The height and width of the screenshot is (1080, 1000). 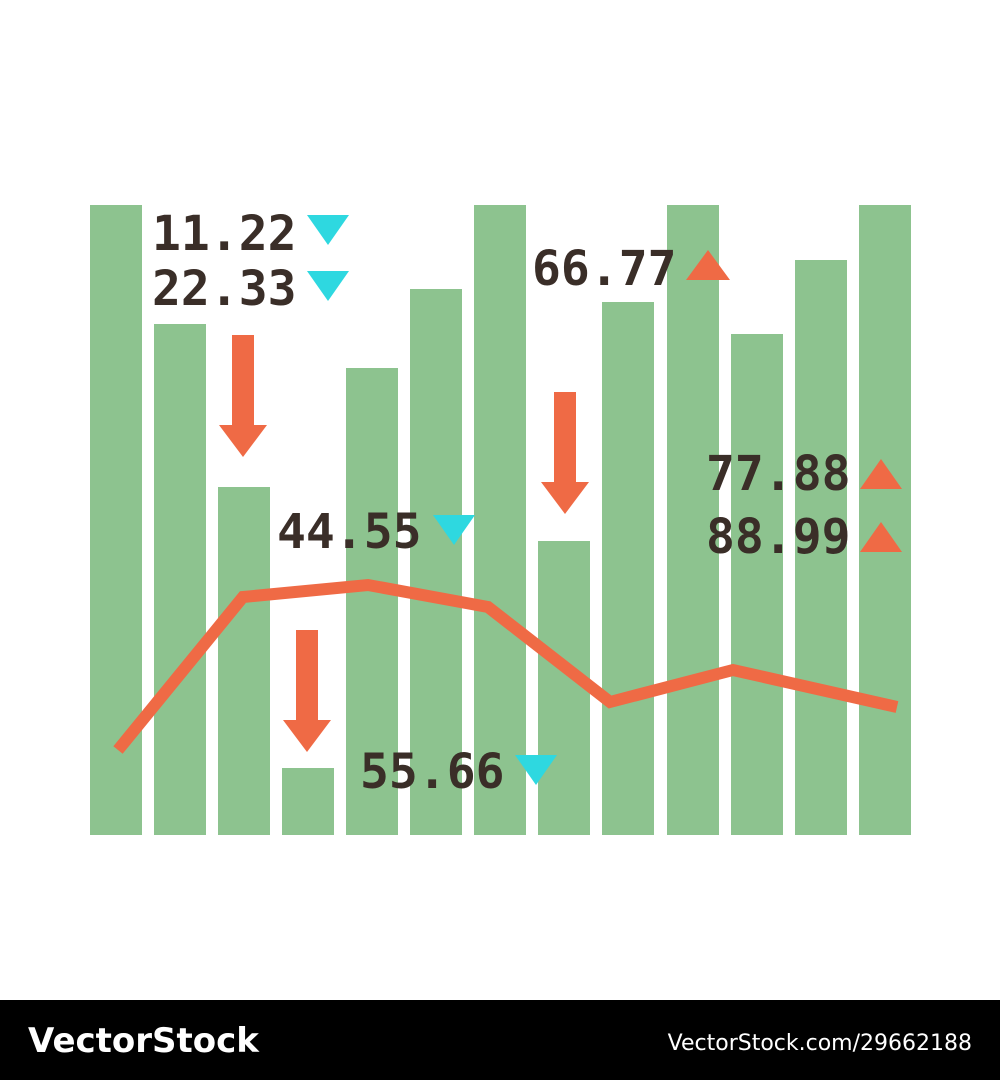 What do you see at coordinates (144, 1041) in the screenshot?
I see `brand: VectorStock` at bounding box center [144, 1041].